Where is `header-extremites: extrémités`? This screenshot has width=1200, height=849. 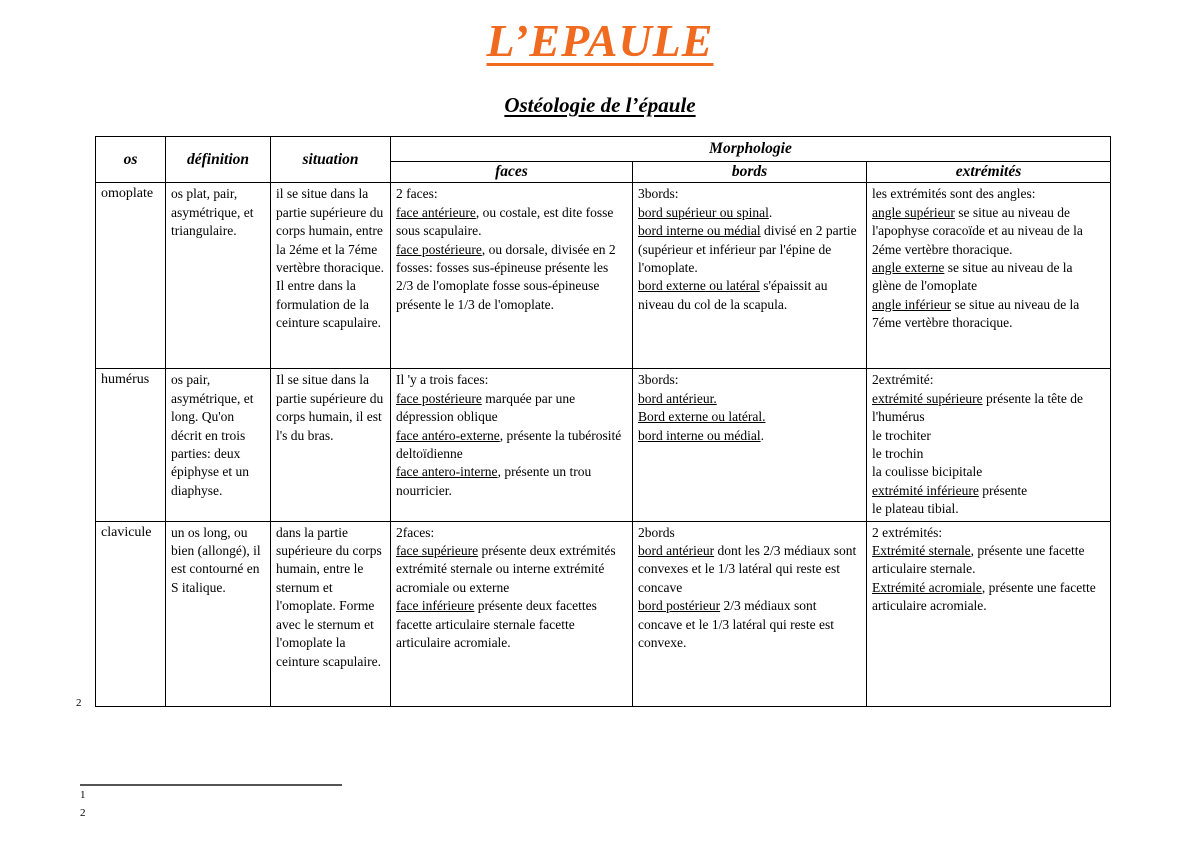
header-extremites: extrémités is located at coordinates (988, 172).